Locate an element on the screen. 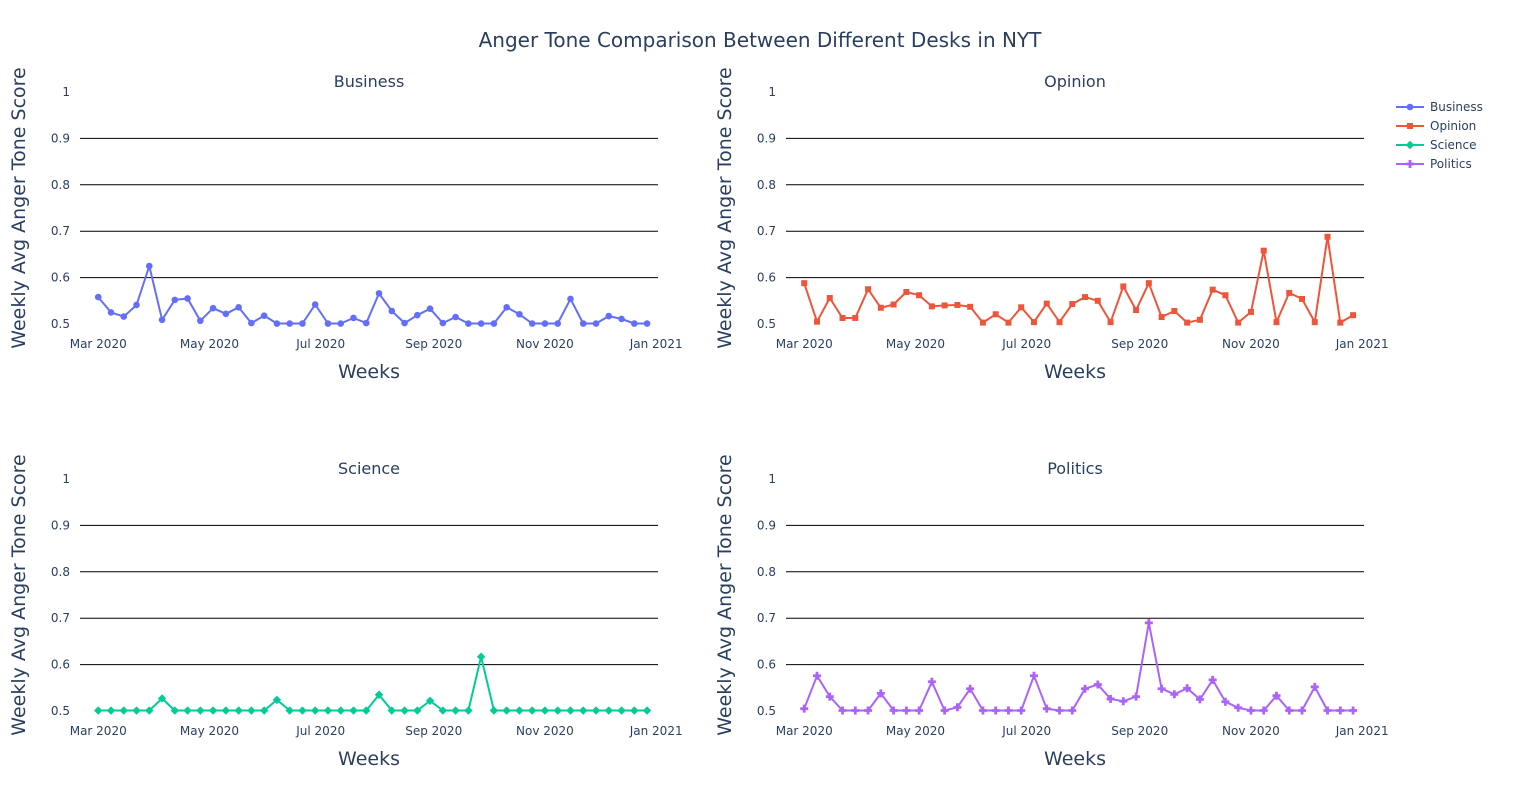  y-tick-label: 0.9 is located at coordinates (766, 525).